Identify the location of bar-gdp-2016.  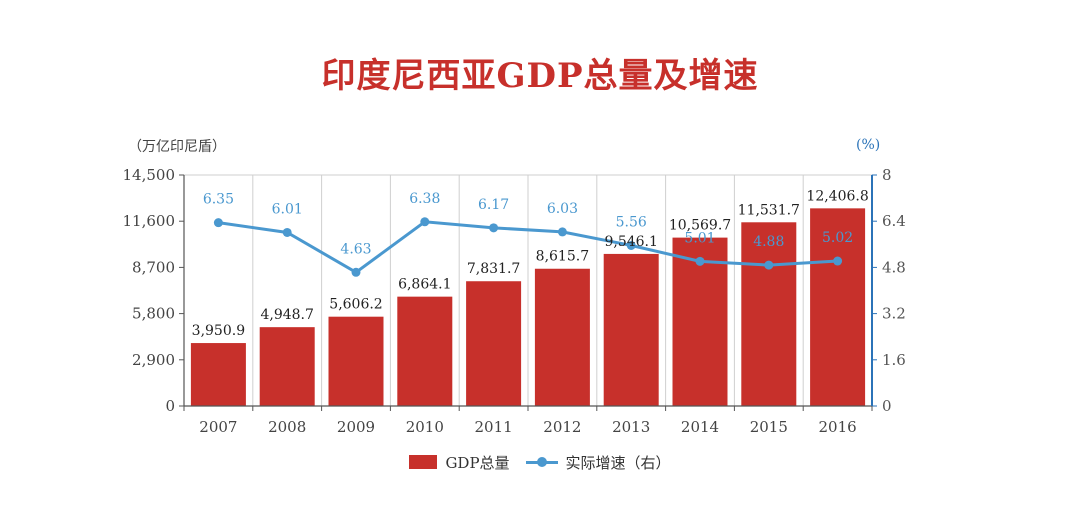
(838, 307).